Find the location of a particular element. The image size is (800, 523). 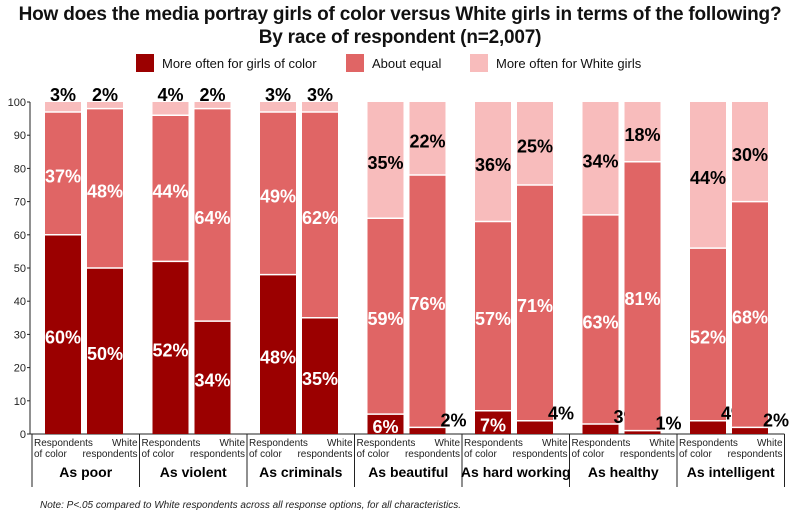

legend-label-white-girls: More often for White girls is located at coordinates (569, 63).